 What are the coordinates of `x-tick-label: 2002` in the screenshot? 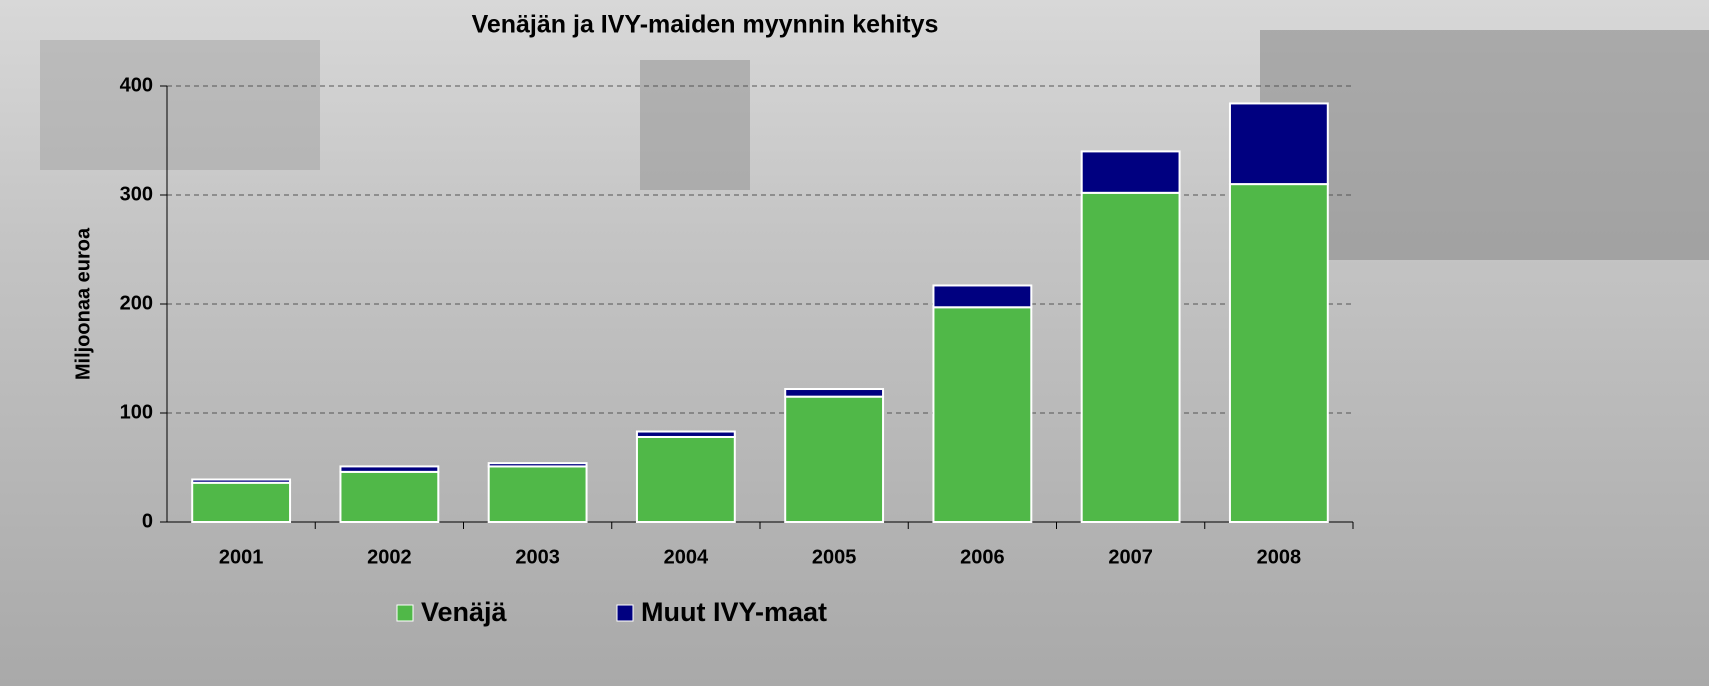 It's located at (389, 557).